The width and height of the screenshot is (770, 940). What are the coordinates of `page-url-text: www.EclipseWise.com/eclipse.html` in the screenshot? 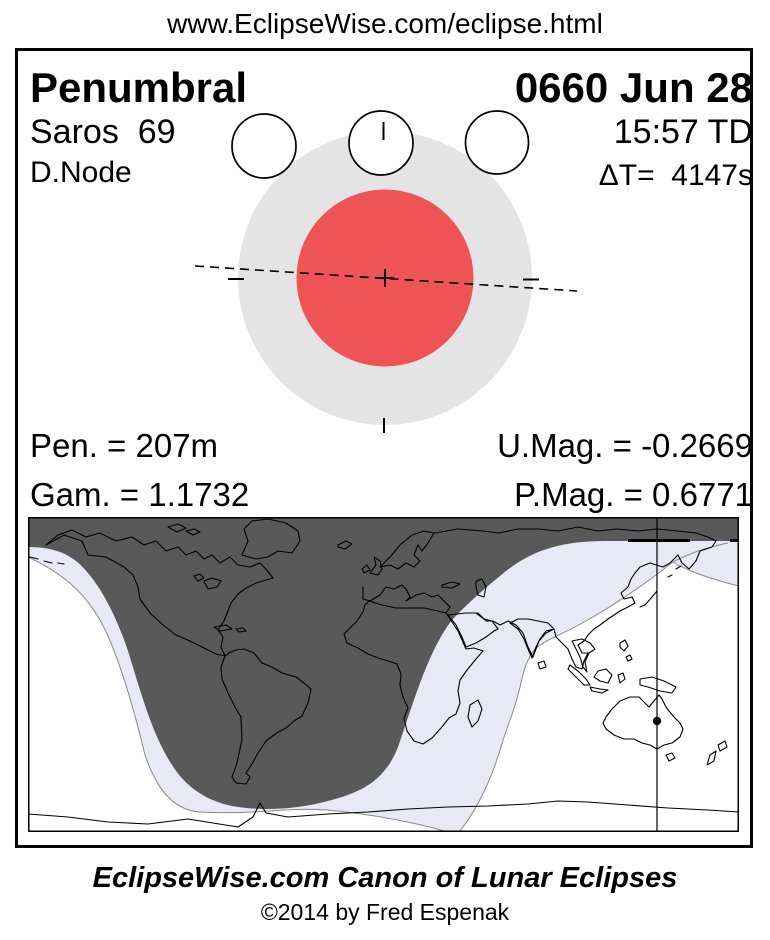 It's located at (385, 23).